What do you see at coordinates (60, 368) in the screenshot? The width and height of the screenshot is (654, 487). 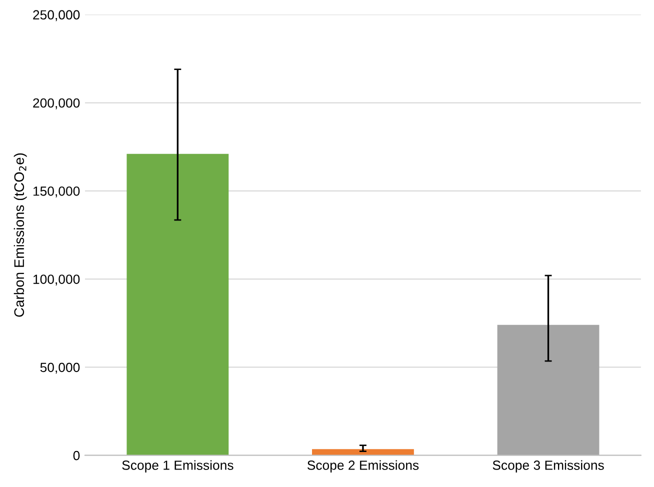 I see `y-tick-label: 50,000` at bounding box center [60, 368].